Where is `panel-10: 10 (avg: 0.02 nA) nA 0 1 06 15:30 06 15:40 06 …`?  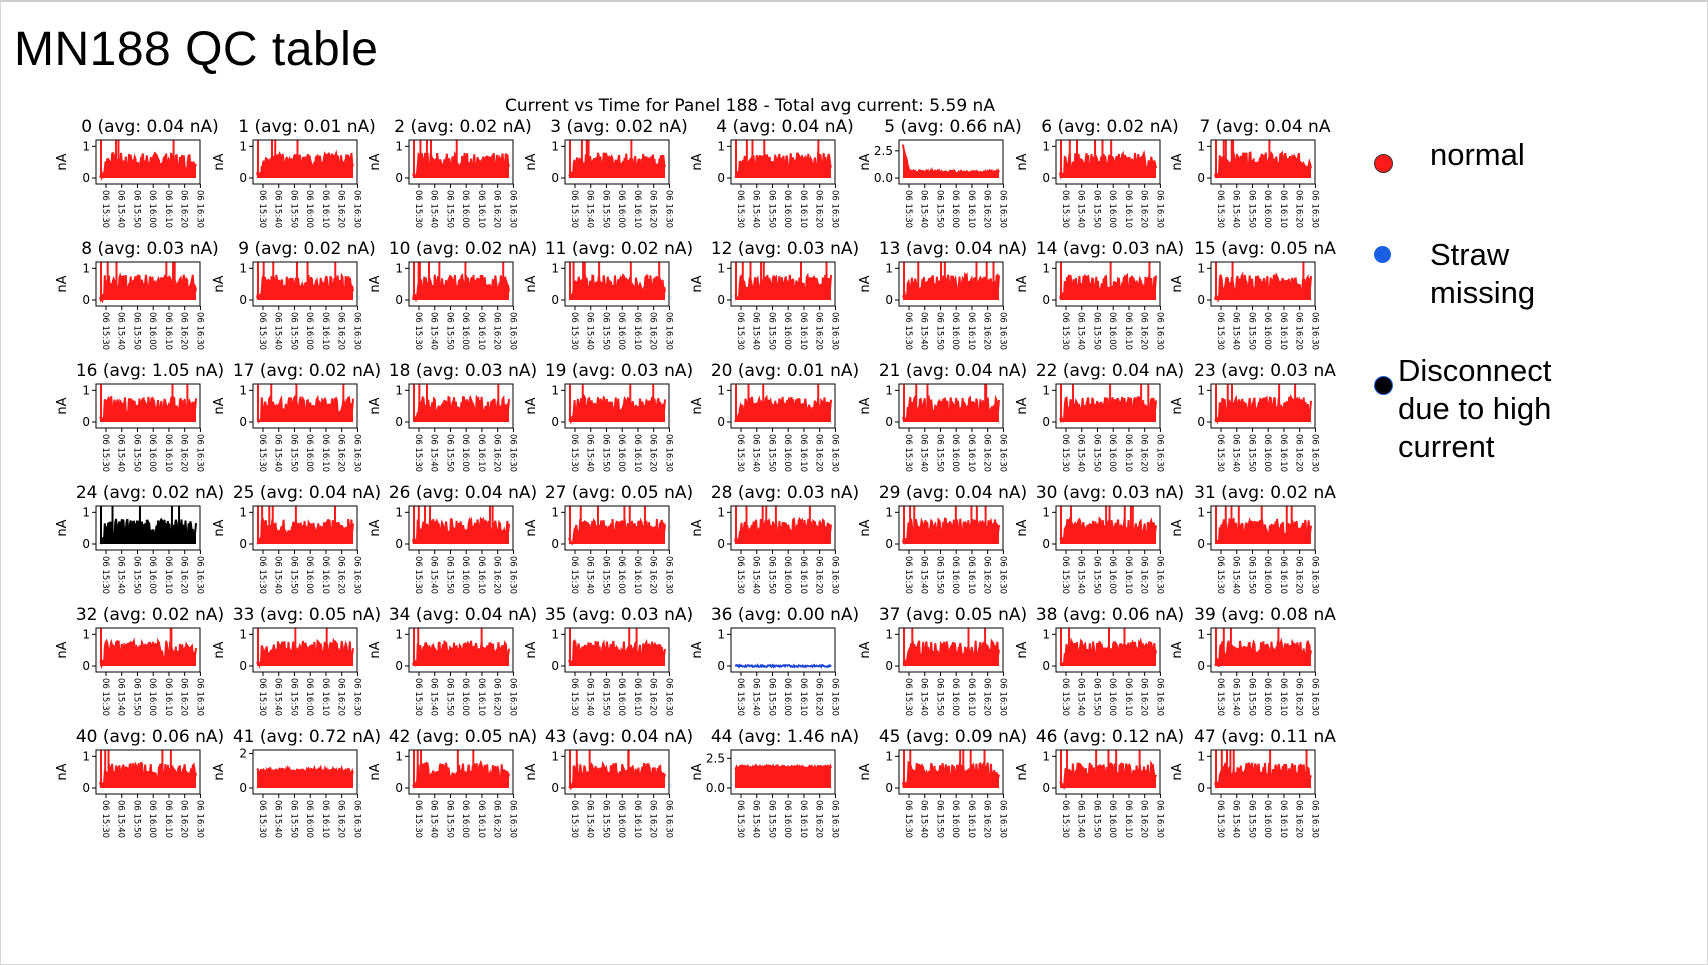
panel-10: 10 (avg: 0.02 nA) nA 0 1 06 15:30 06 15:40 06 … is located at coordinates (452, 294).